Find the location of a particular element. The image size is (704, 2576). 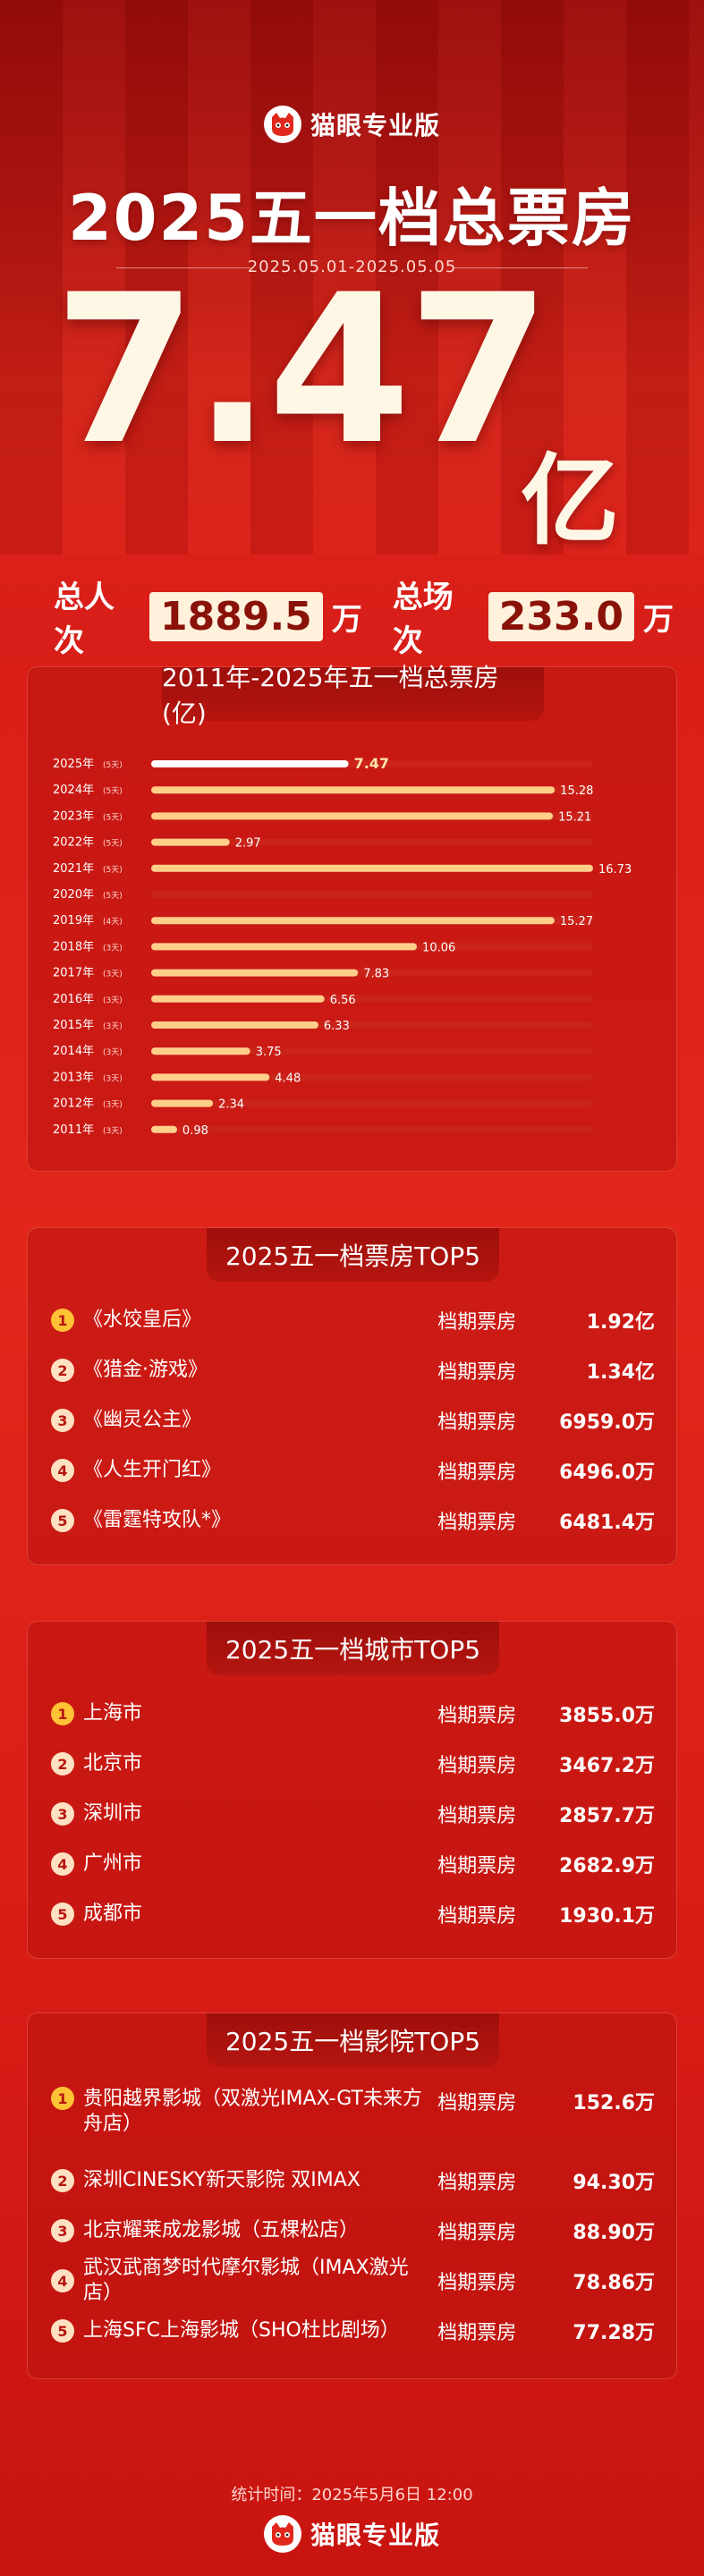

movie-name: 《雷霆特攻队*》 is located at coordinates (158, 1520).